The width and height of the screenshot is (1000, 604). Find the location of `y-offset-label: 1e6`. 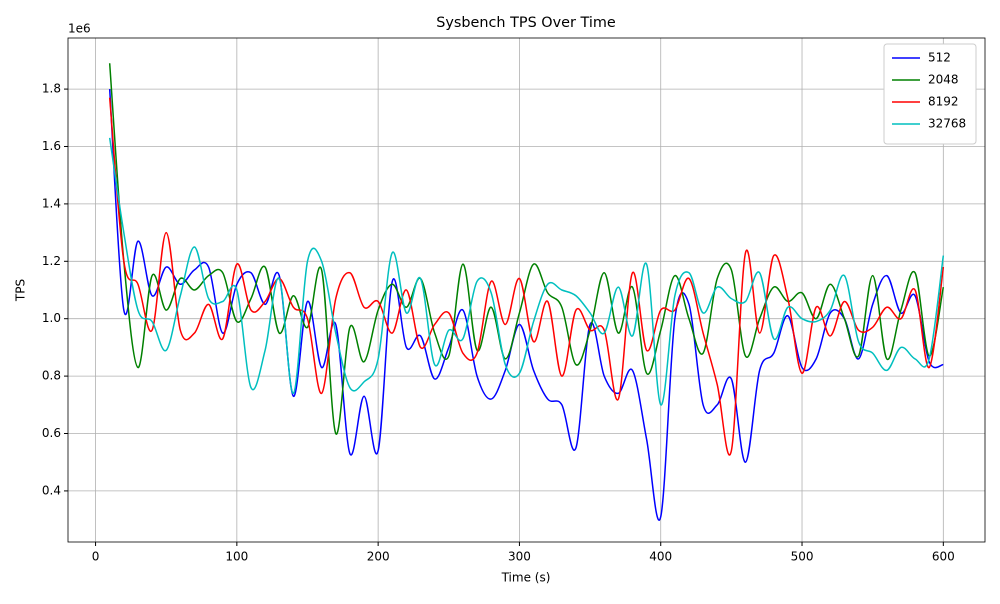

y-offset-label: 1e6 is located at coordinates (79, 29).